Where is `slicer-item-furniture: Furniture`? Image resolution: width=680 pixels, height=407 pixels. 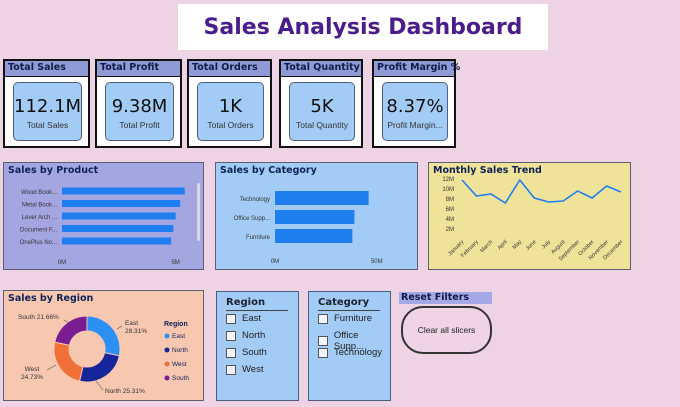 slicer-item-furniture: Furniture is located at coordinates (345, 318).